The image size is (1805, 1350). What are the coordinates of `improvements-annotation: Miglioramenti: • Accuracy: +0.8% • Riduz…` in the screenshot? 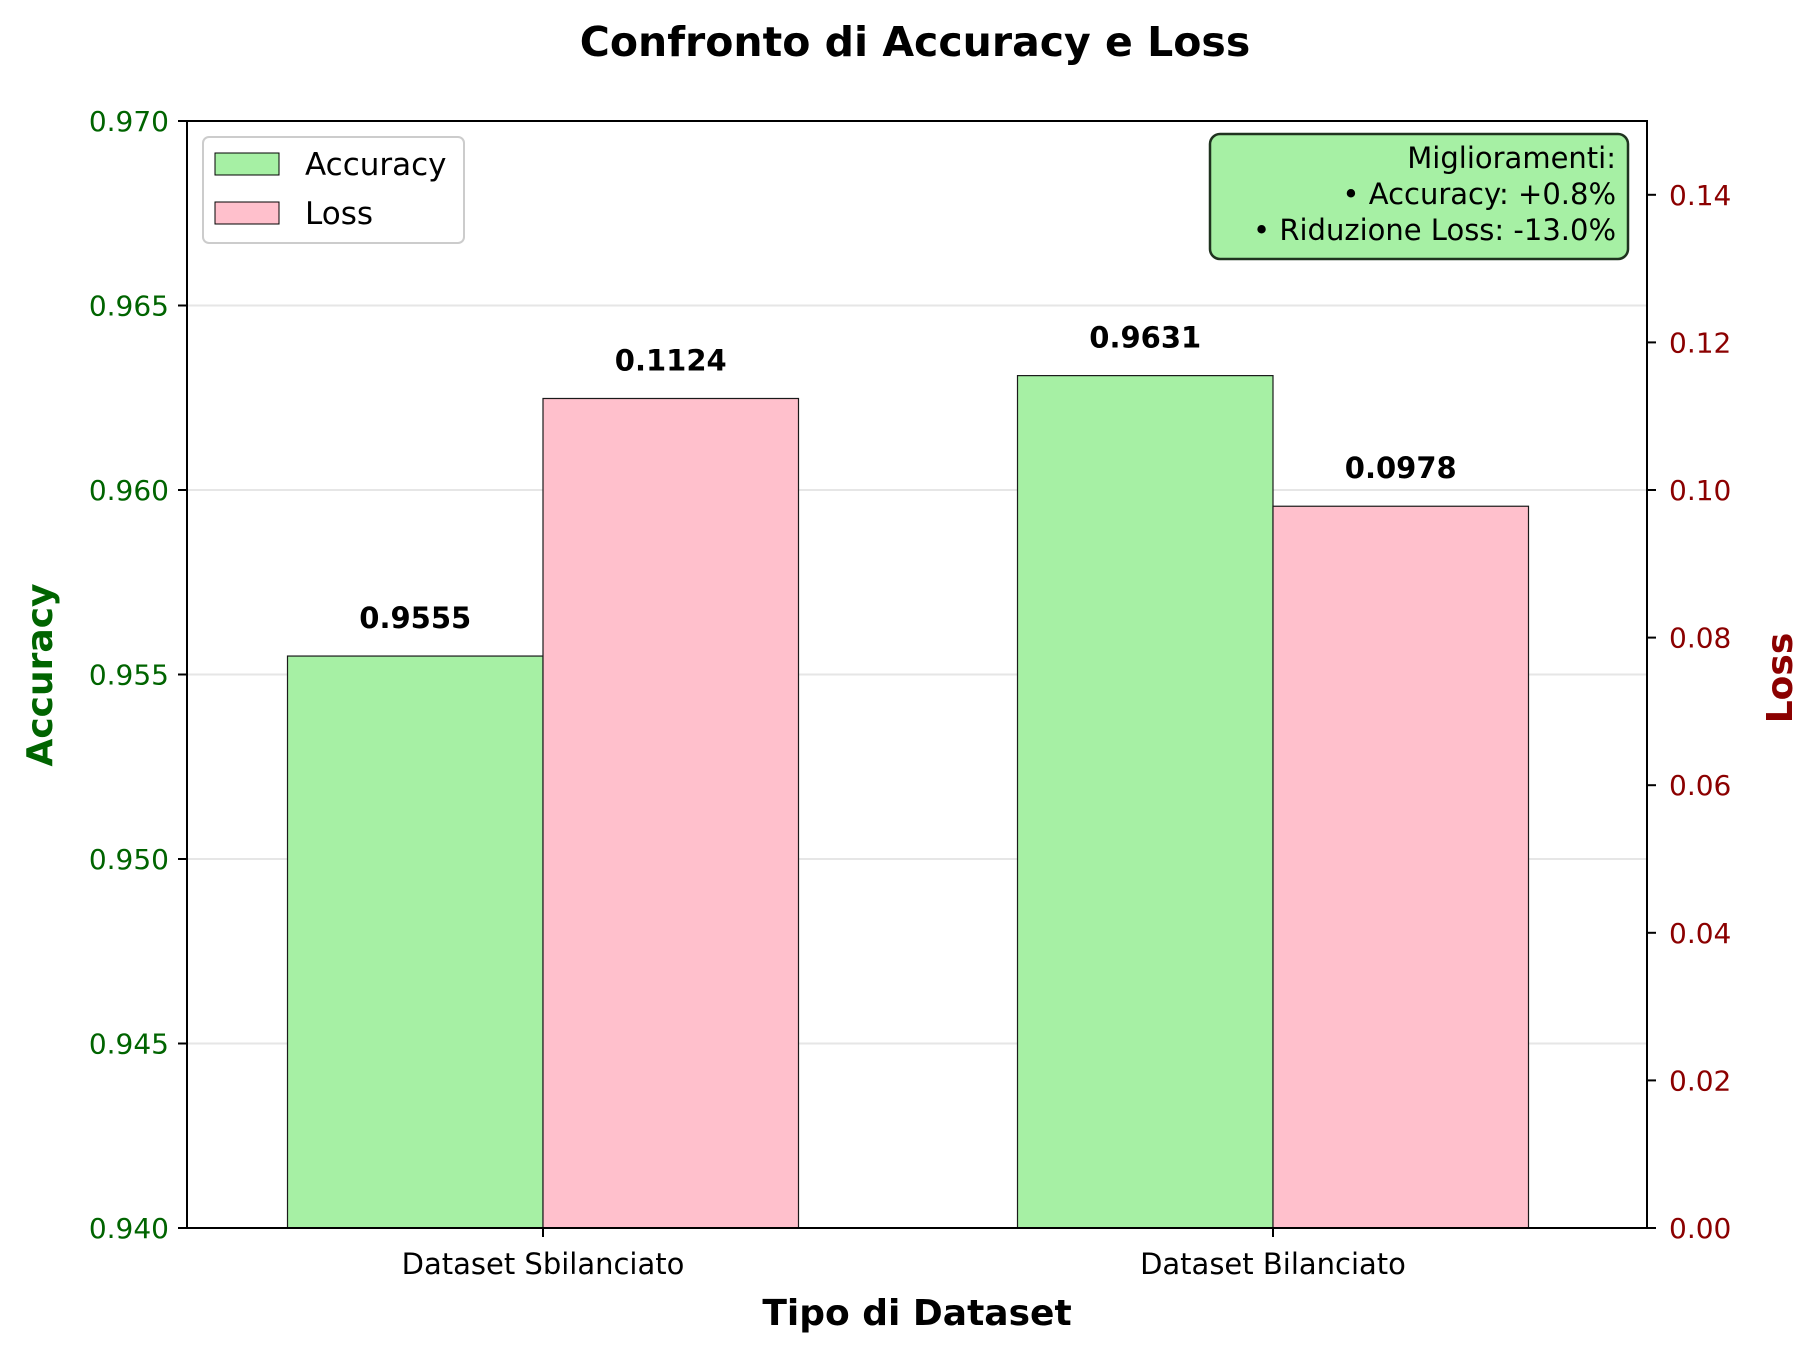 It's located at (1419, 196).